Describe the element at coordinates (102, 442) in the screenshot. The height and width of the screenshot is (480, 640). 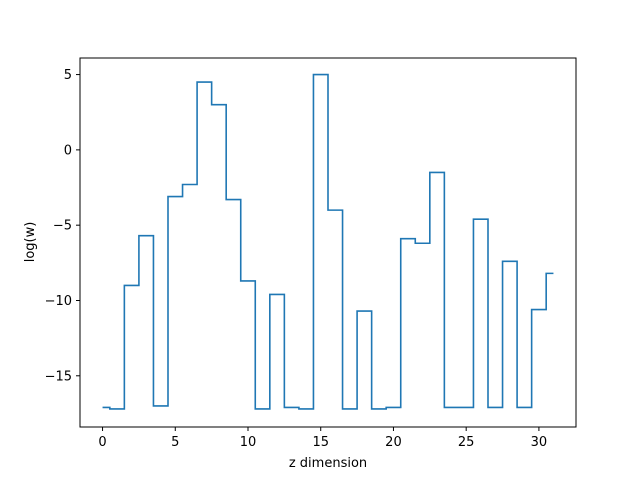
I see `x-tick-label: 0` at that location.